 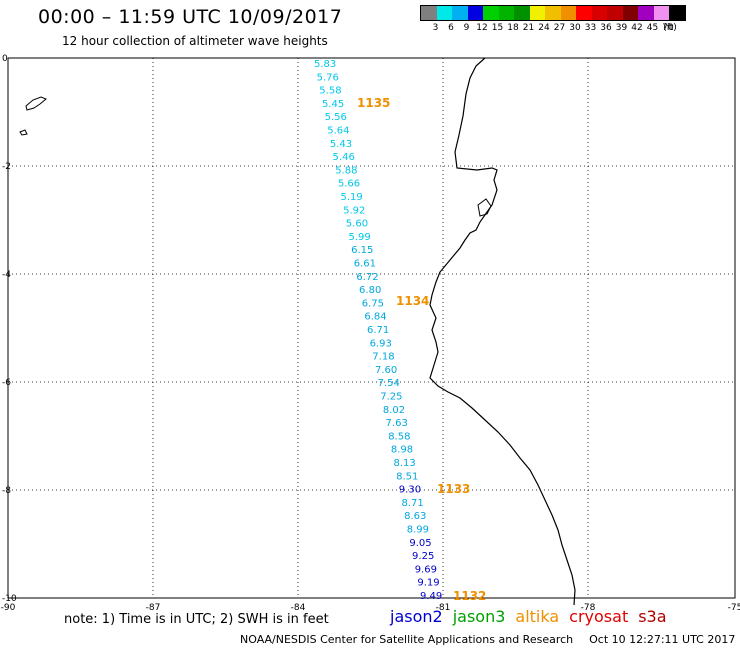 I want to click on track-value: 9.05, so click(x=420, y=543).